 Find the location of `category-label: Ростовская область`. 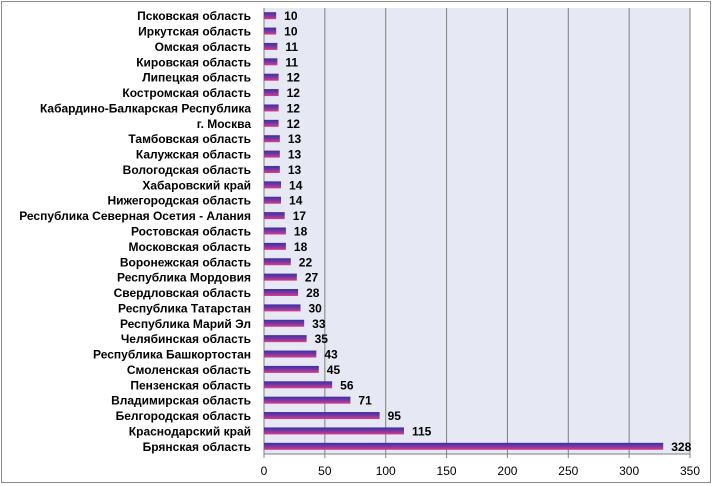

category-label: Ростовская область is located at coordinates (191, 232).